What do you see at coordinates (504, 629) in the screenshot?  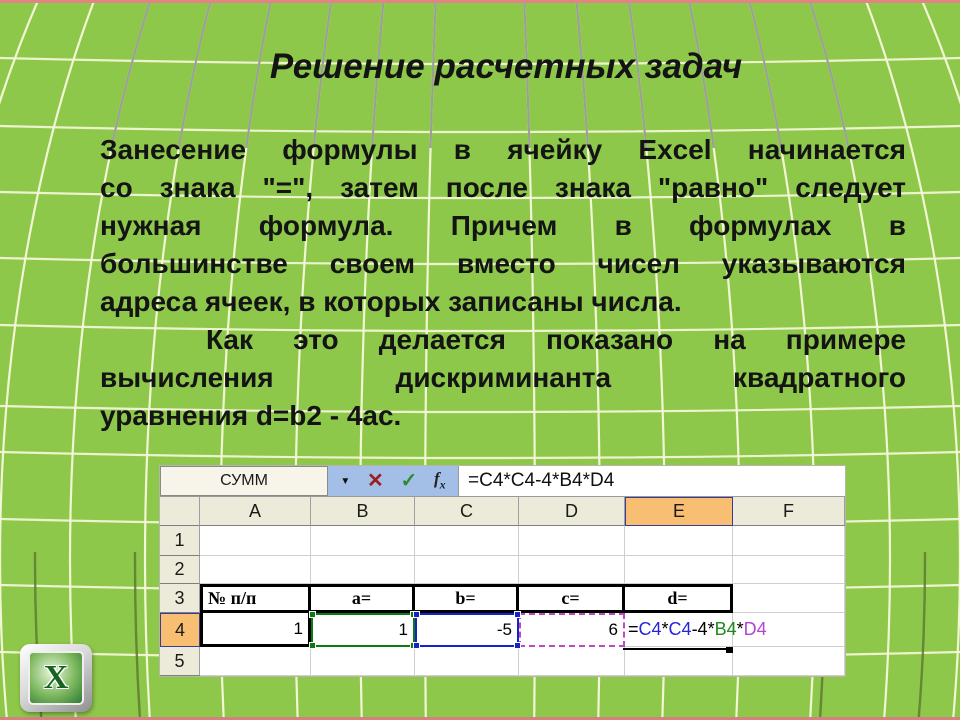 I see `cell-value: -5` at bounding box center [504, 629].